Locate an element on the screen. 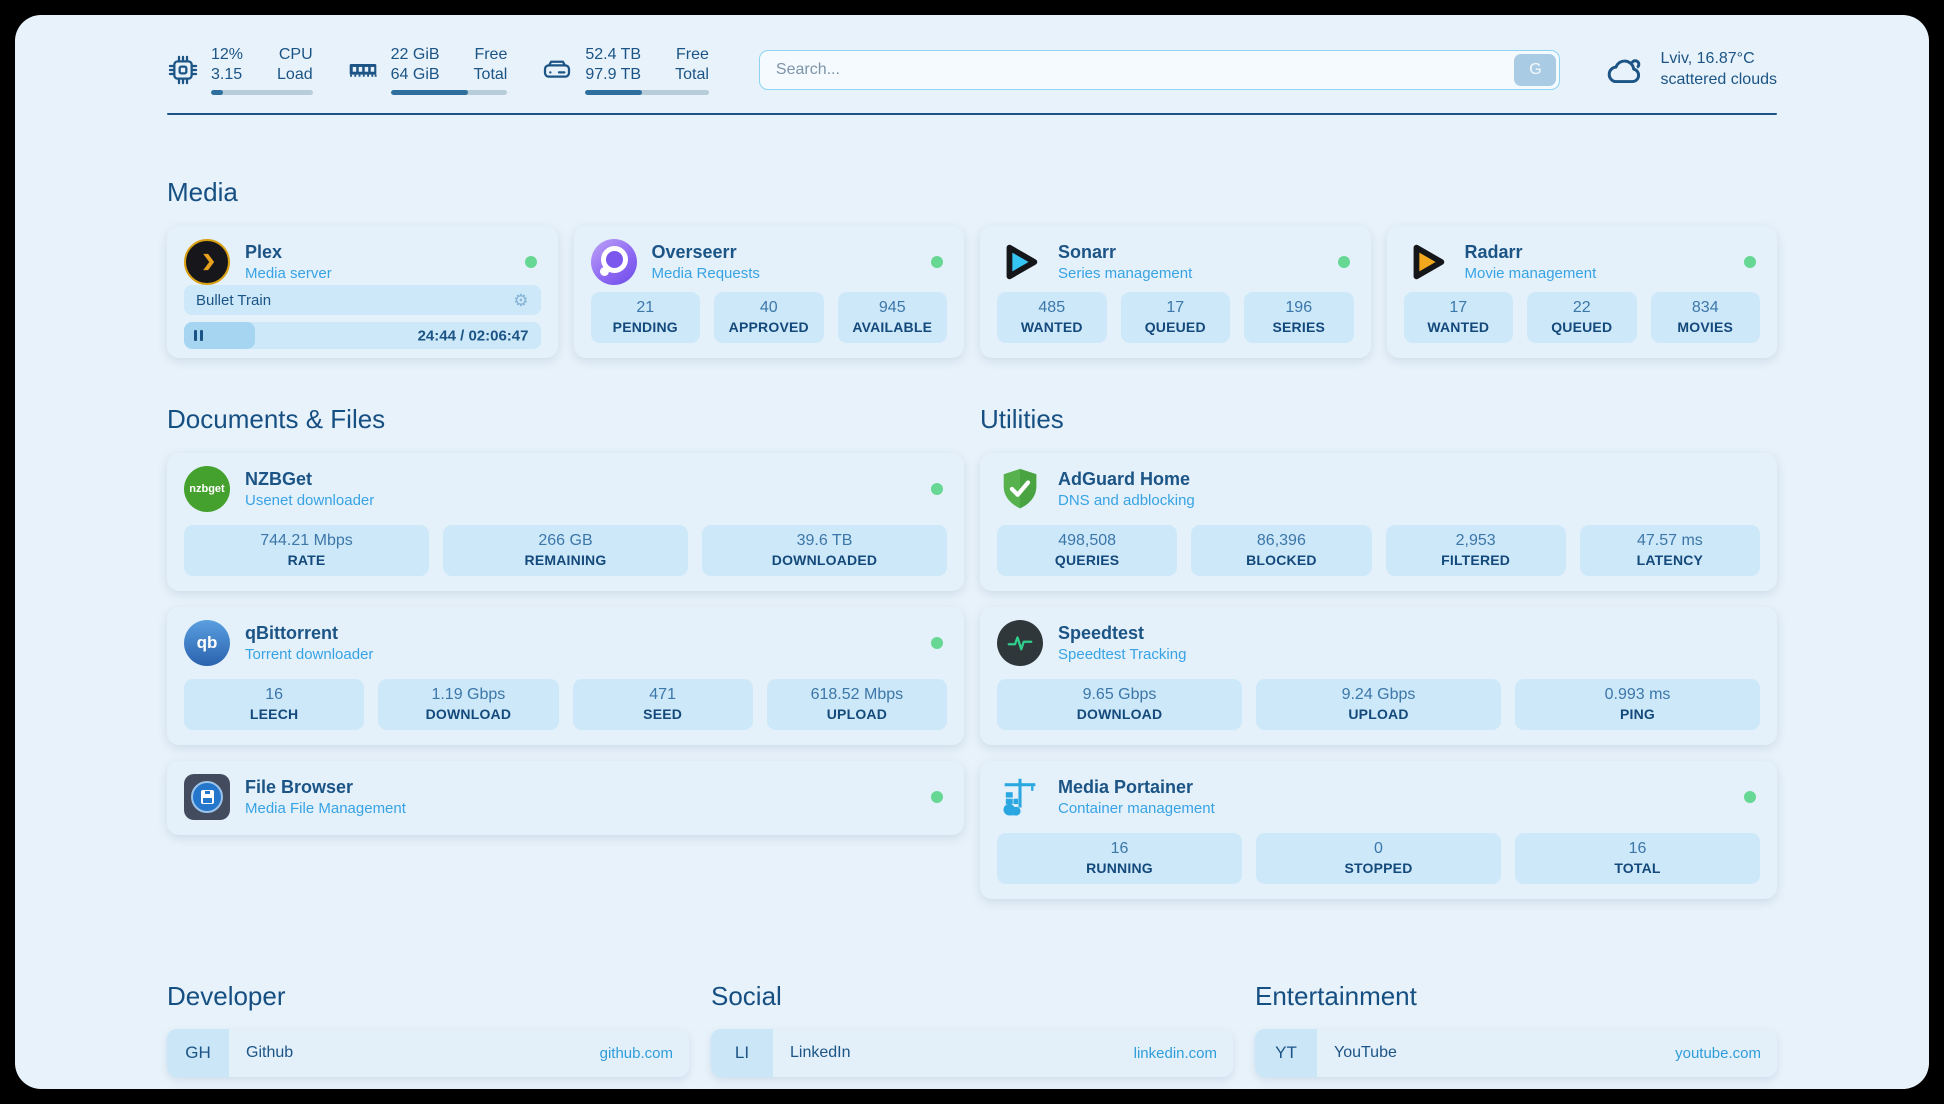 The width and height of the screenshot is (1944, 1104). speedtest-icon is located at coordinates (1020, 643).